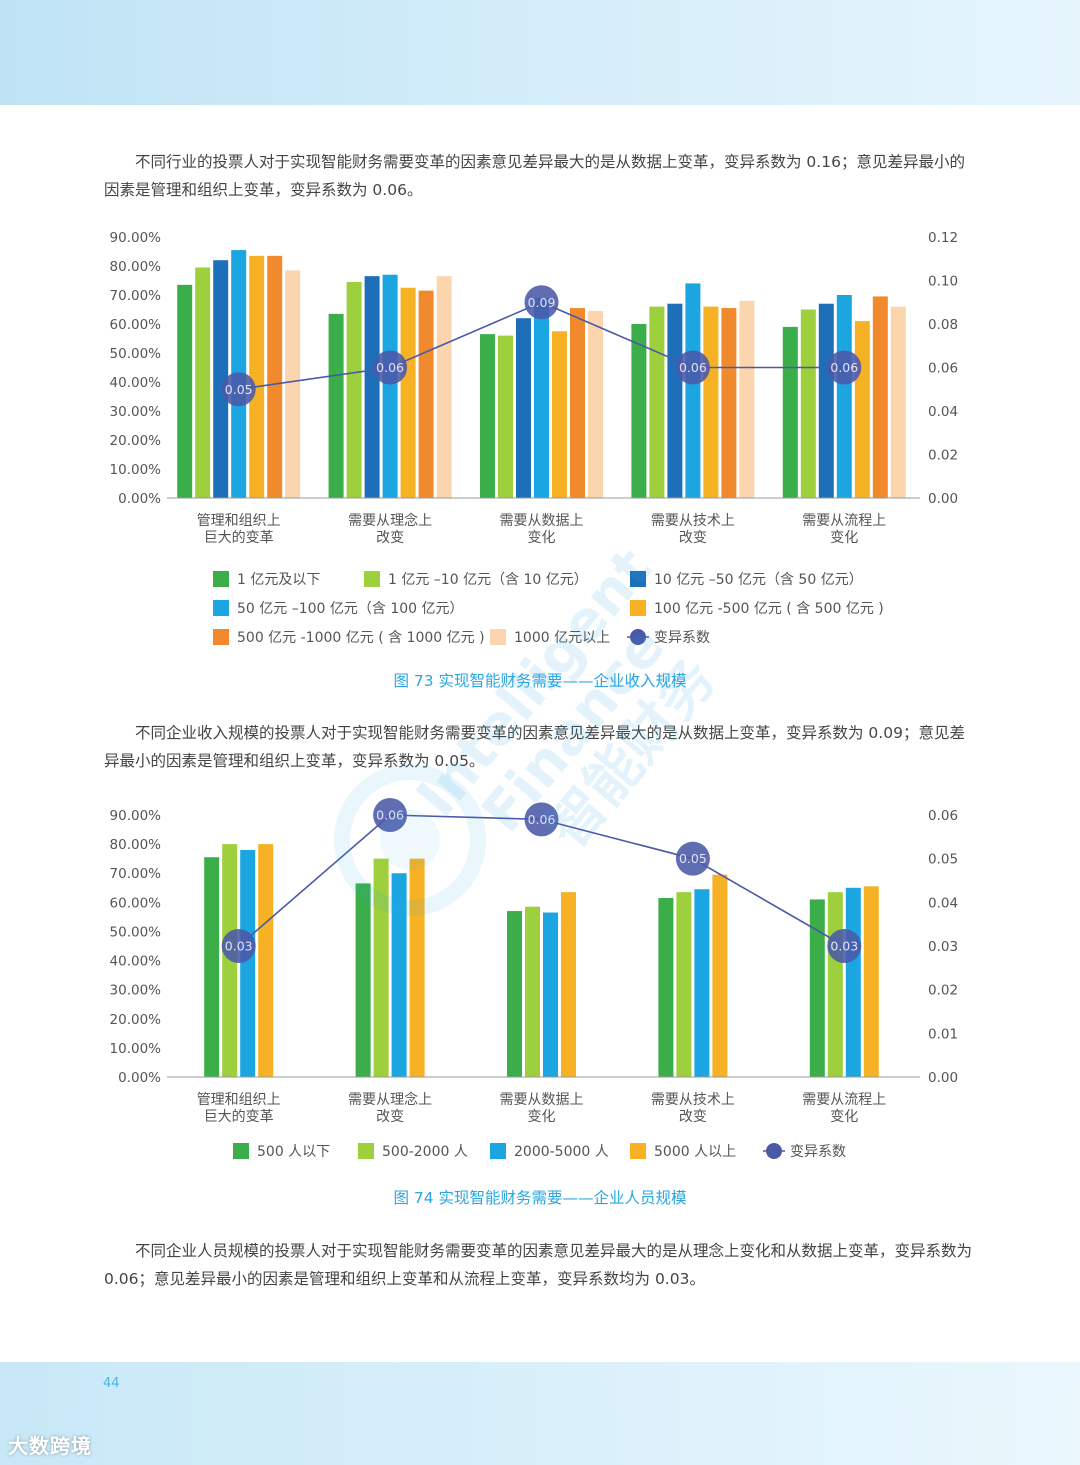 Image resolution: width=1080 pixels, height=1465 pixels. Describe the element at coordinates (136, 412) in the screenshot. I see `y-left-tick-label: 30.00%` at that location.